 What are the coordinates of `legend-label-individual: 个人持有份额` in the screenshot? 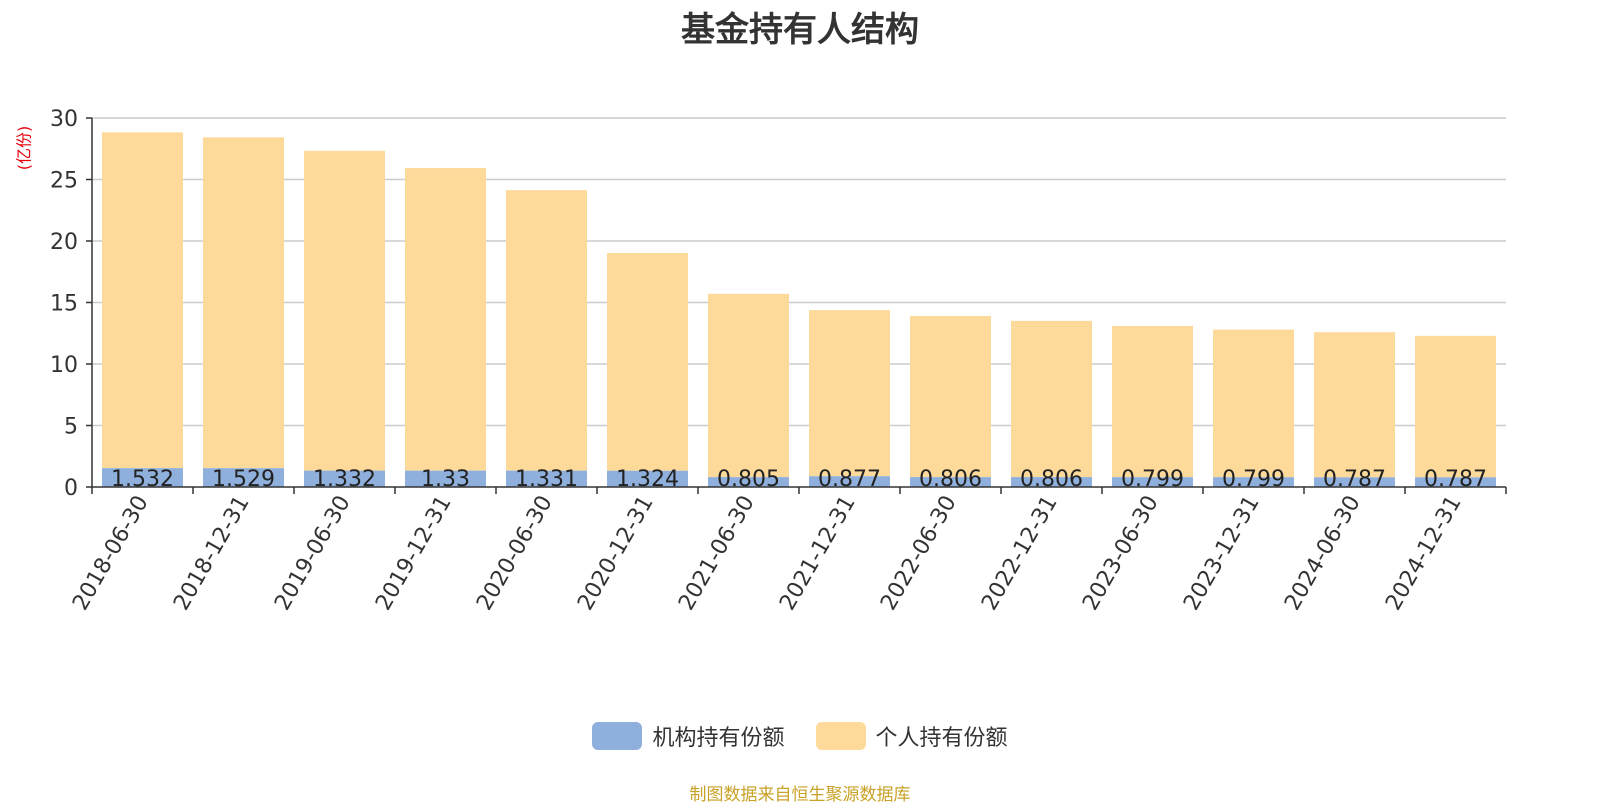 It's located at (941, 738).